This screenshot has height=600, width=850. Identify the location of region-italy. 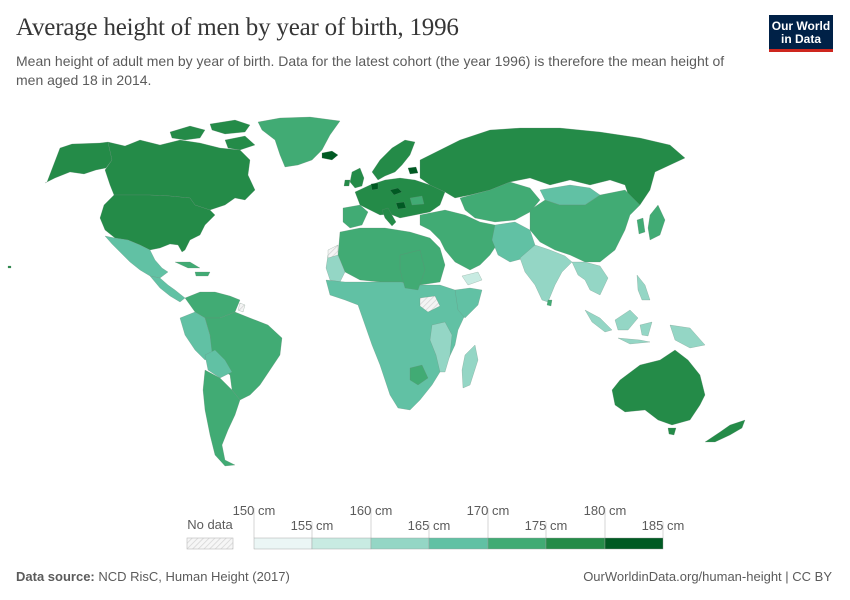
(389, 217).